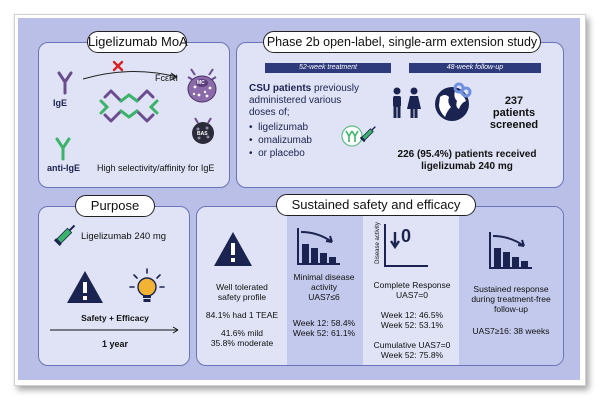 The height and width of the screenshot is (400, 600). Describe the element at coordinates (407, 102) in the screenshot. I see `patients-icon` at that location.